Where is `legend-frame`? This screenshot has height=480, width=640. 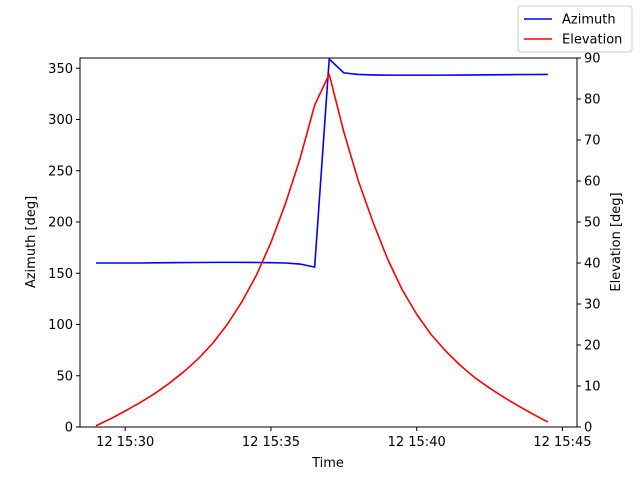 legend-frame is located at coordinates (575, 29).